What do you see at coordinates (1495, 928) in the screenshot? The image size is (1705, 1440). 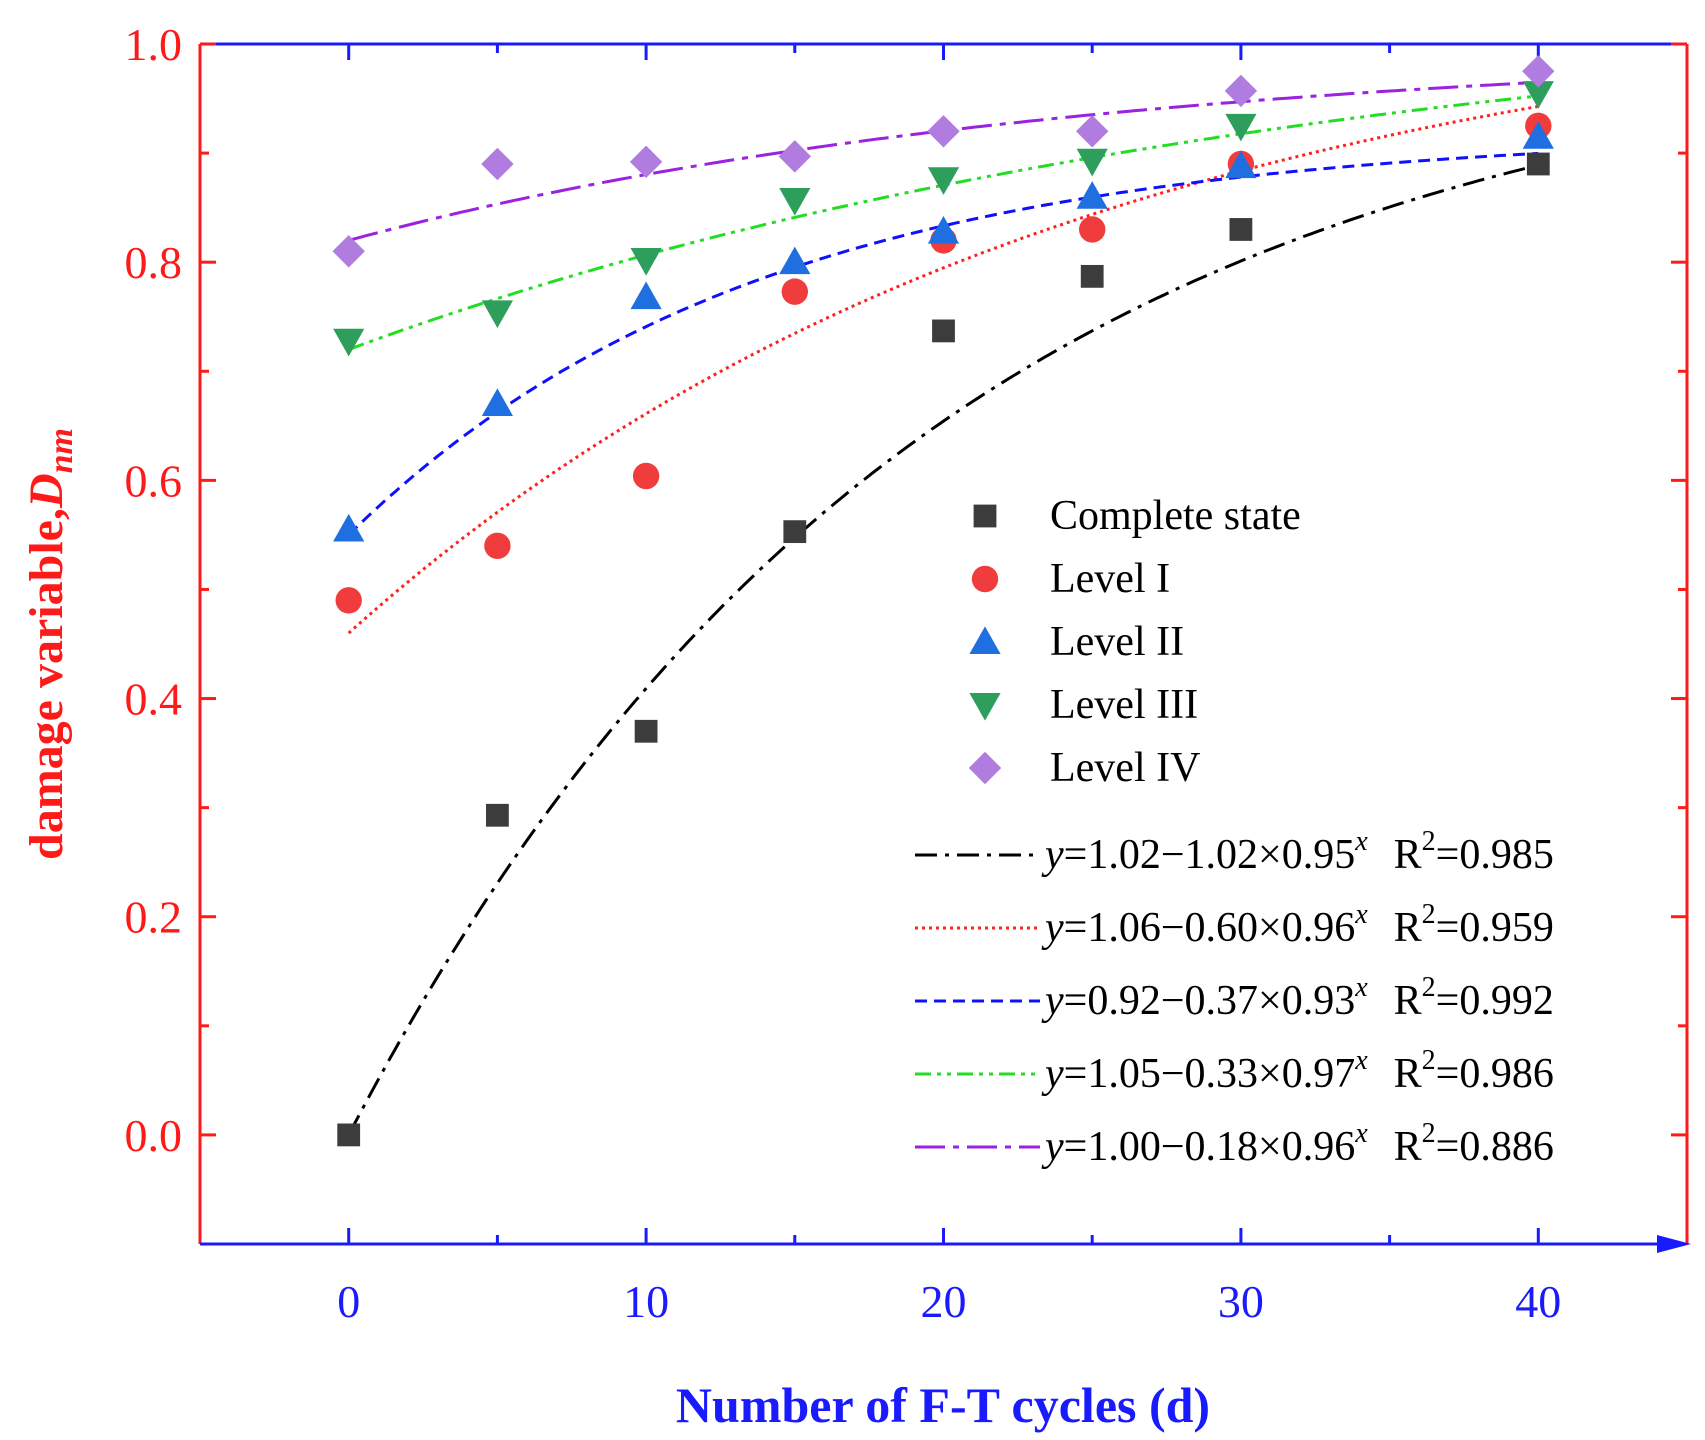 I see `fit-r2-value: =0.959` at bounding box center [1495, 928].